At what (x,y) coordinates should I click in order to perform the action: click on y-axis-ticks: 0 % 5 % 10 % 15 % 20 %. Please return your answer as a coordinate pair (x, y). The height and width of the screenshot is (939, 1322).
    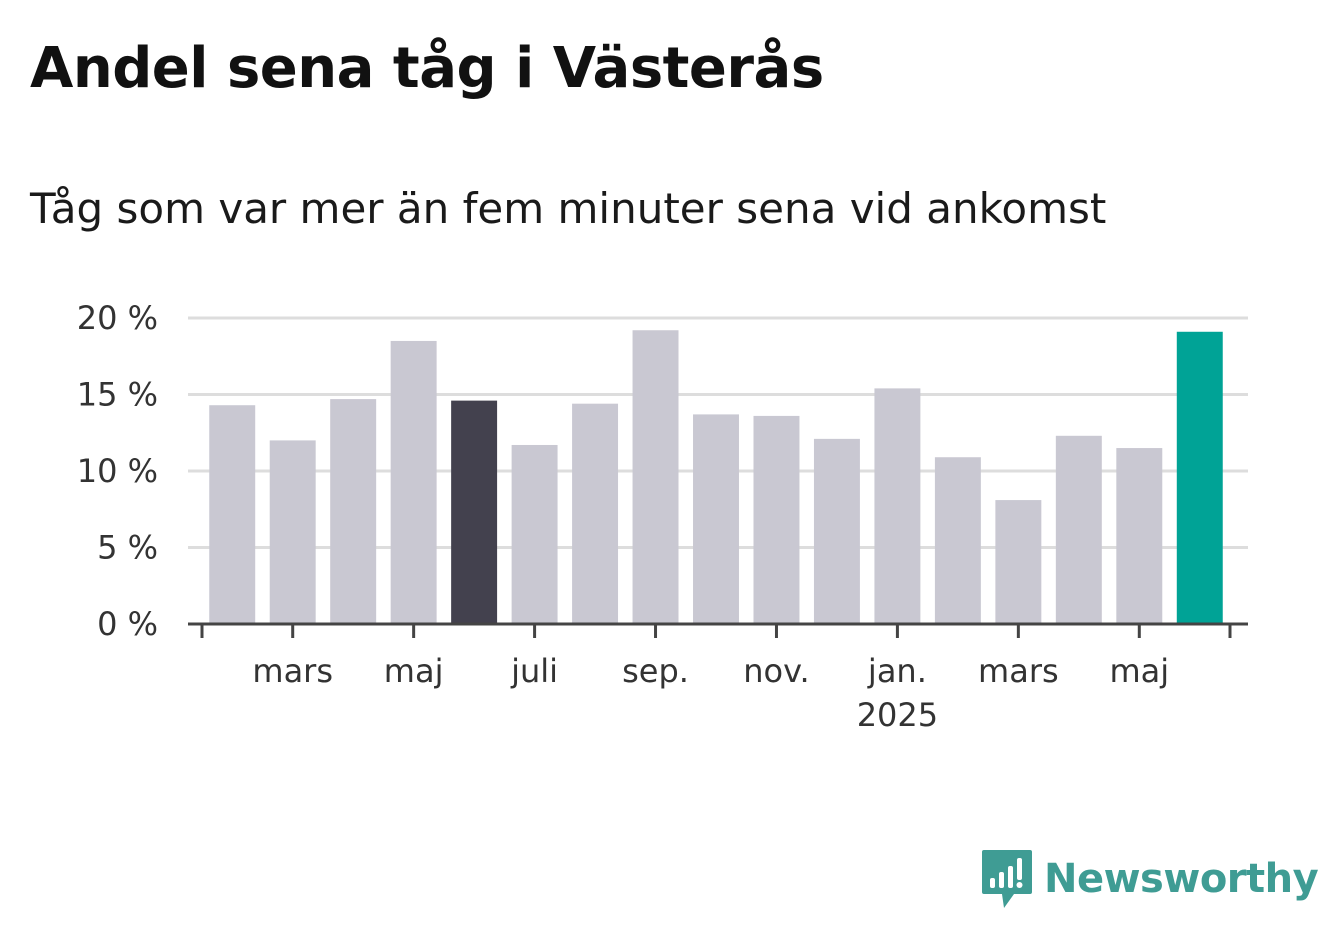
    Looking at the image, I should click on (117, 471).